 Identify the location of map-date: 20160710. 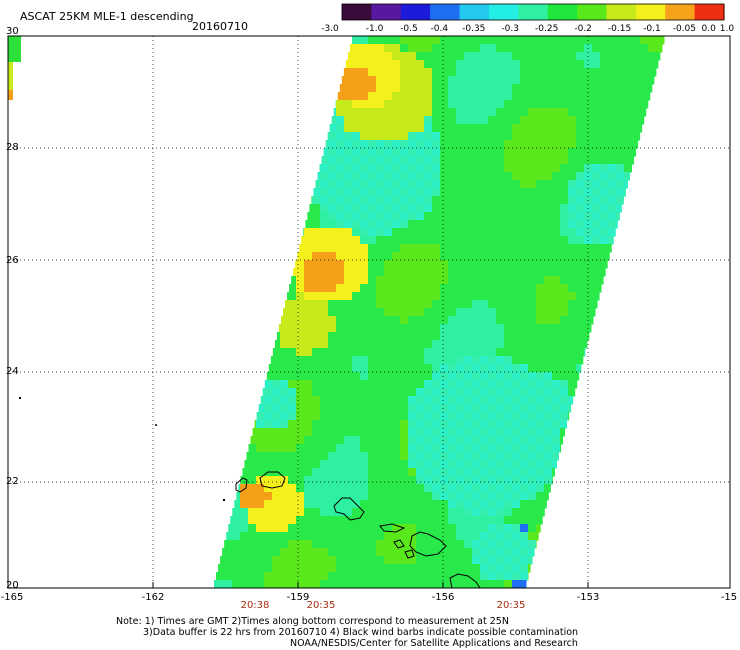
(220, 26).